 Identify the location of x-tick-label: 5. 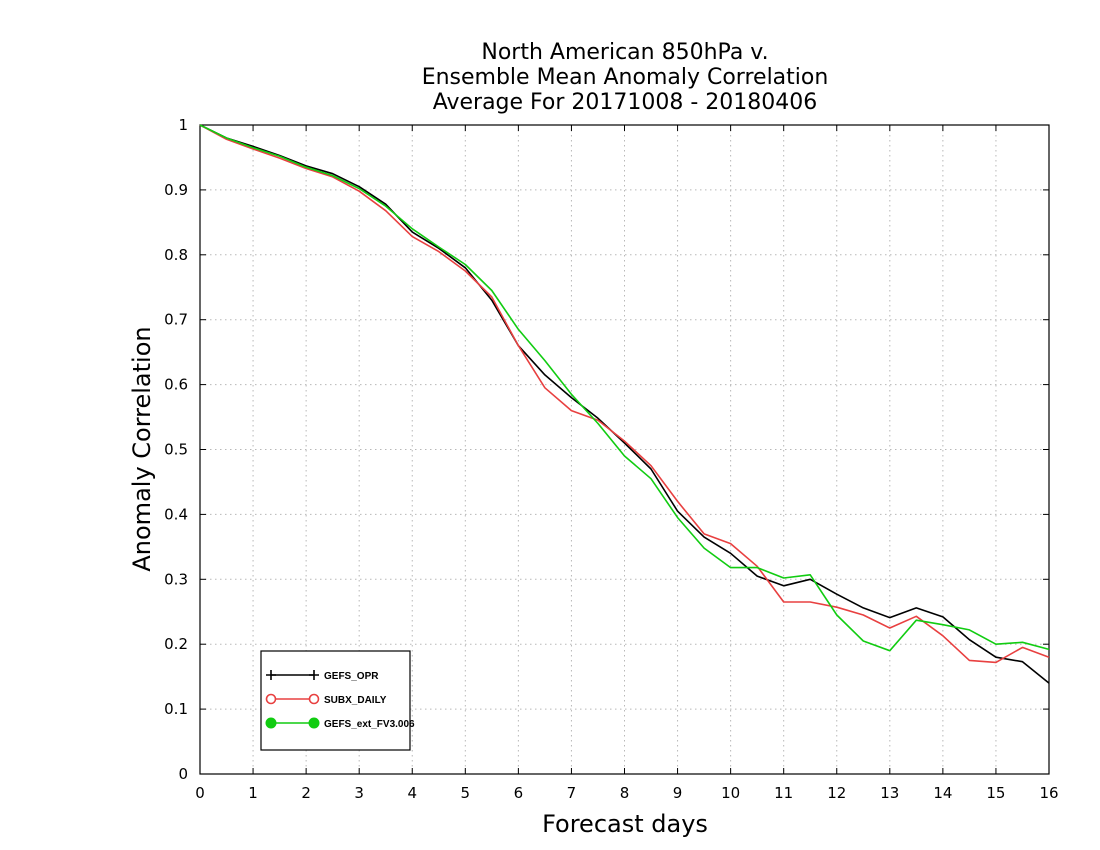
(466, 793).